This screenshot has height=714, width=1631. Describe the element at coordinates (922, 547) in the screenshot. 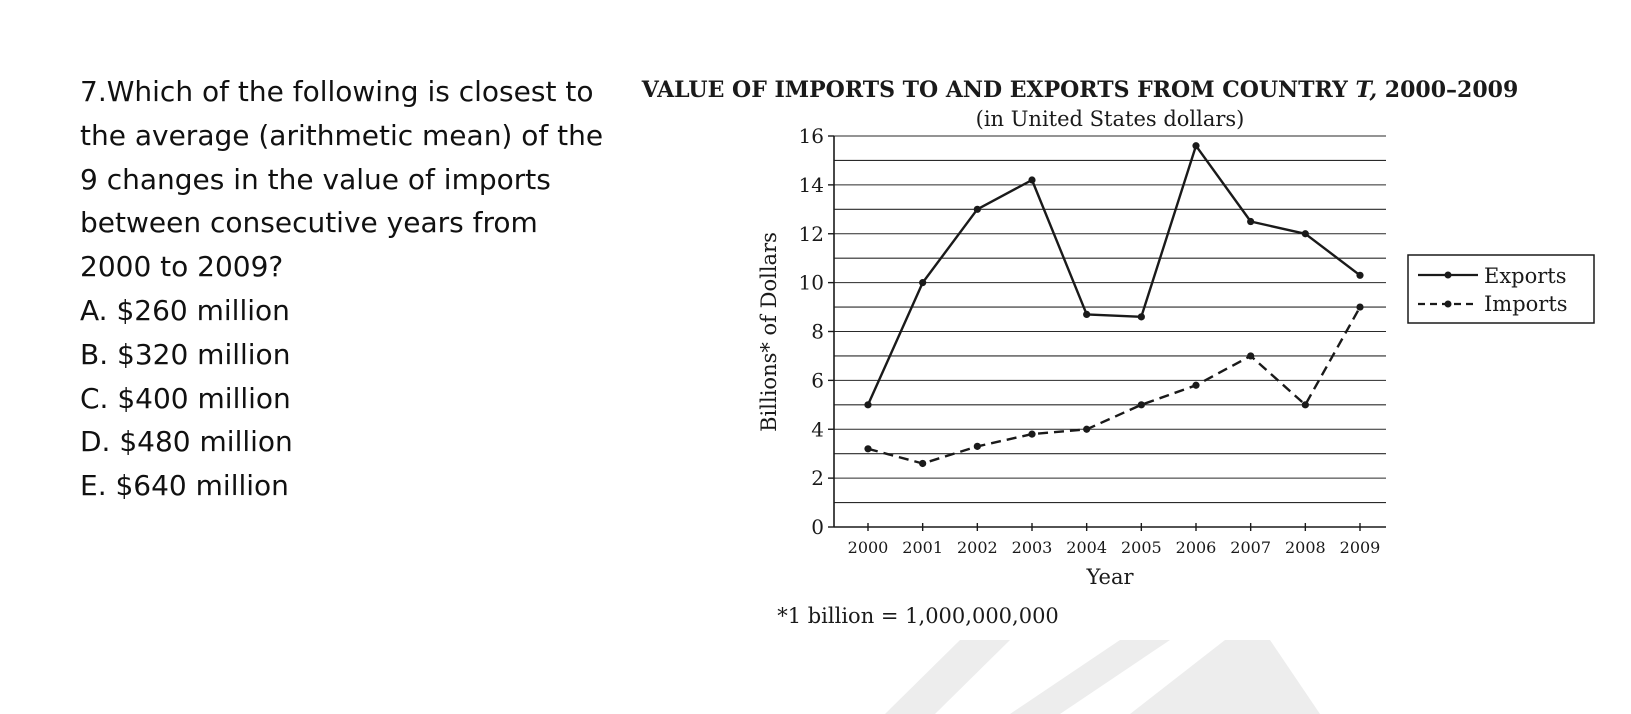

I see `x-tick-label: 2001` at that location.